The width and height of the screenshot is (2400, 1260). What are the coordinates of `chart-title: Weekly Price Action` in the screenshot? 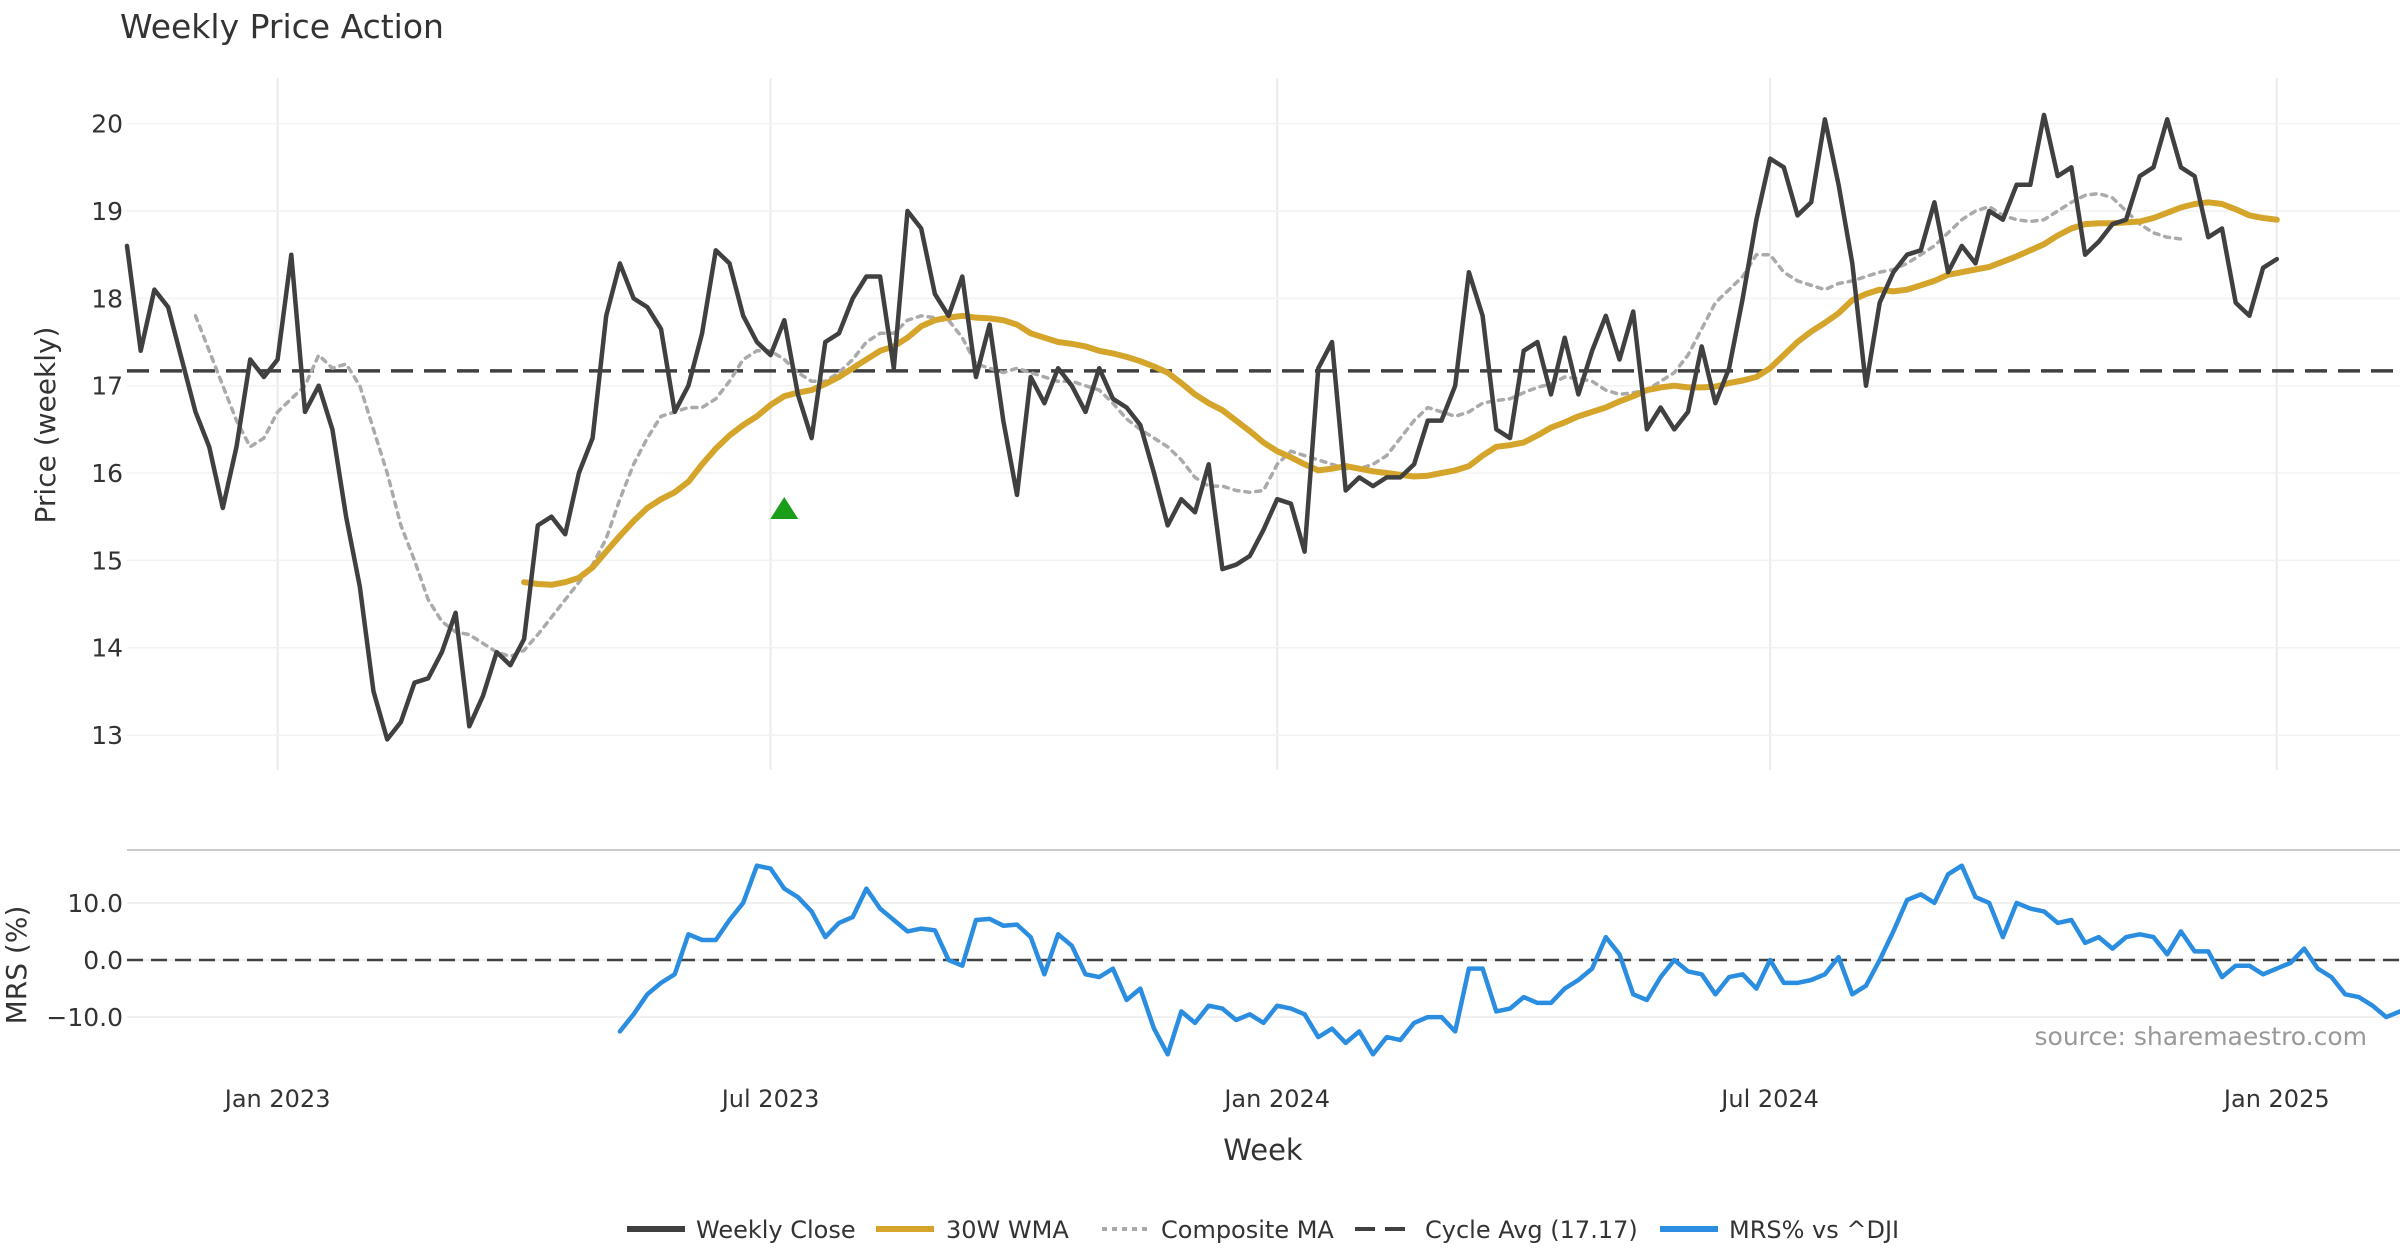 It's located at (282, 26).